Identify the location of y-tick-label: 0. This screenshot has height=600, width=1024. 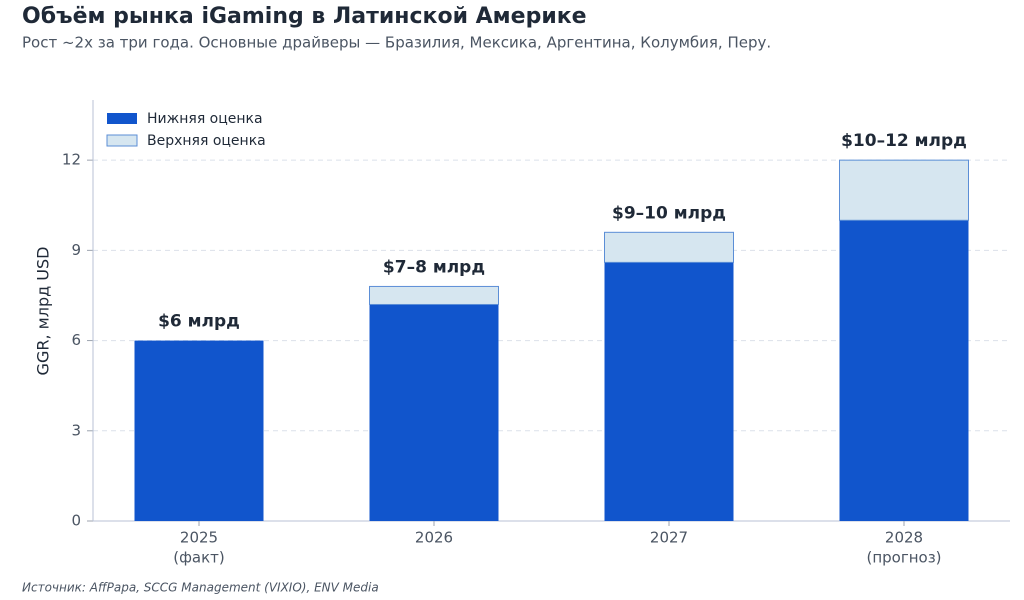
(76, 521).